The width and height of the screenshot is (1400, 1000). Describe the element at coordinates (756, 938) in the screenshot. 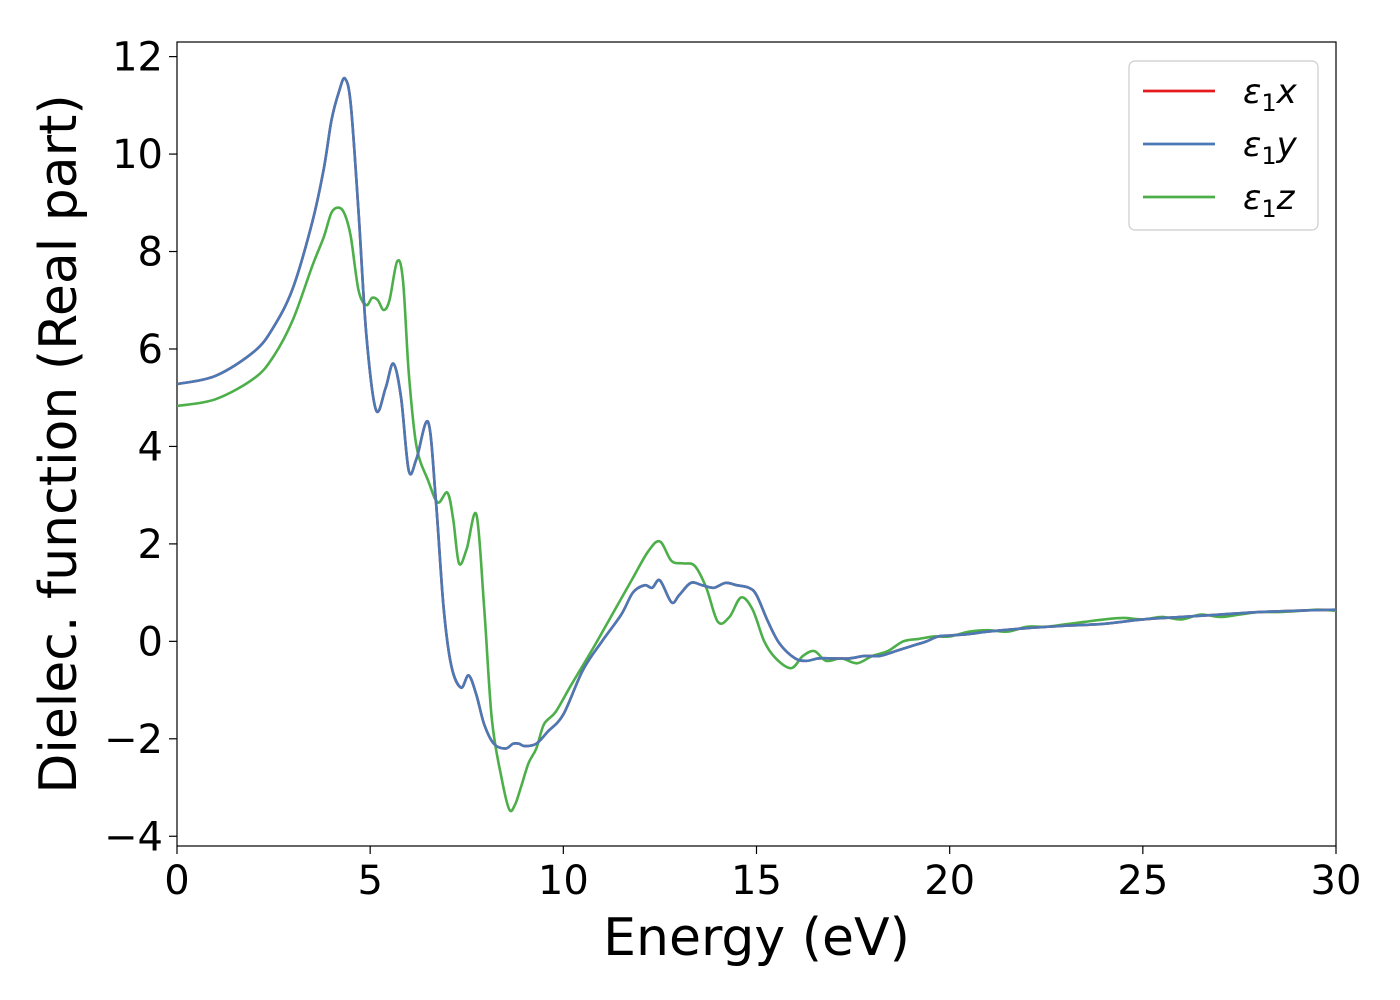

I see `x-axis-label: Energy (eV)` at that location.